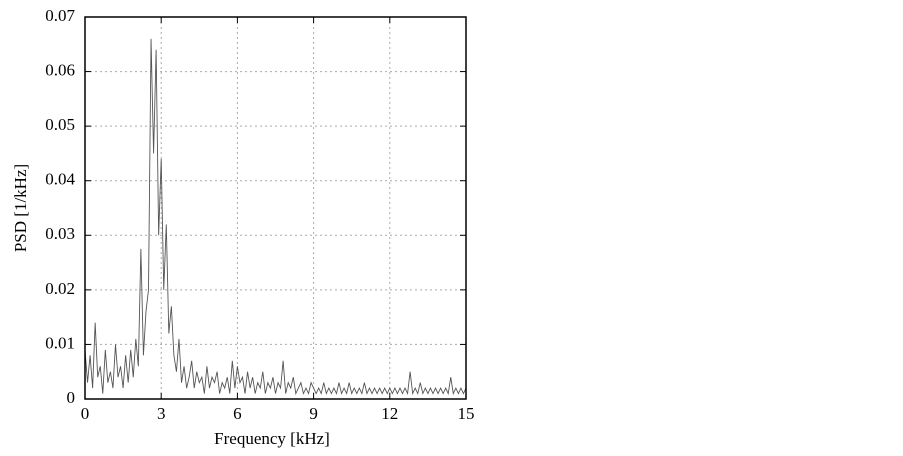 Image resolution: width=903 pixels, height=456 pixels. Describe the element at coordinates (60, 124) in the screenshot. I see `y-tick-label: 0.05` at that location.